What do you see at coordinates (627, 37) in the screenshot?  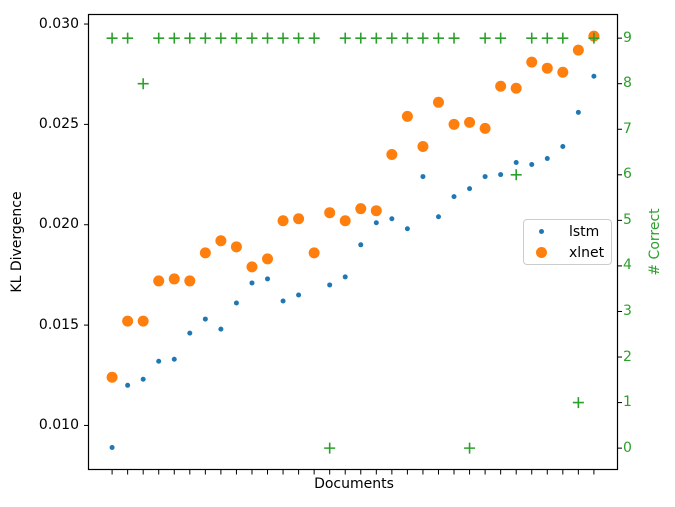 I see `right-tick-label: 9` at bounding box center [627, 37].